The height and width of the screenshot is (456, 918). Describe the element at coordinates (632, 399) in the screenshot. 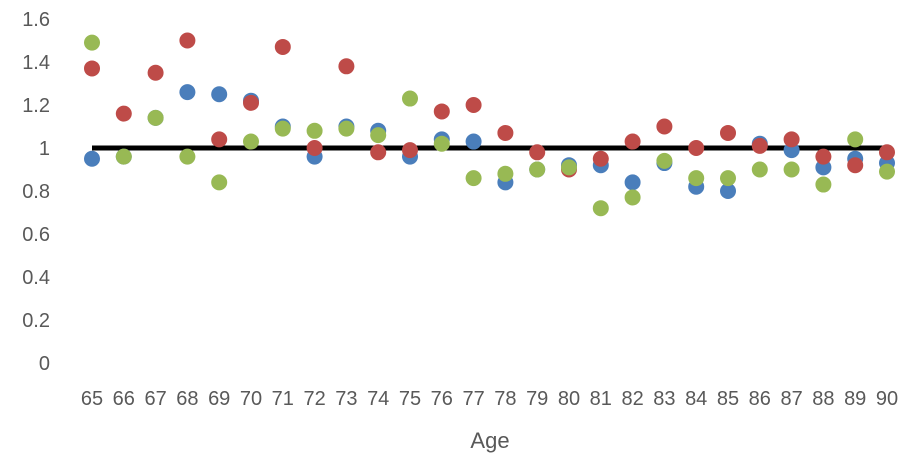

I see `x-tick-label: 82` at that location.